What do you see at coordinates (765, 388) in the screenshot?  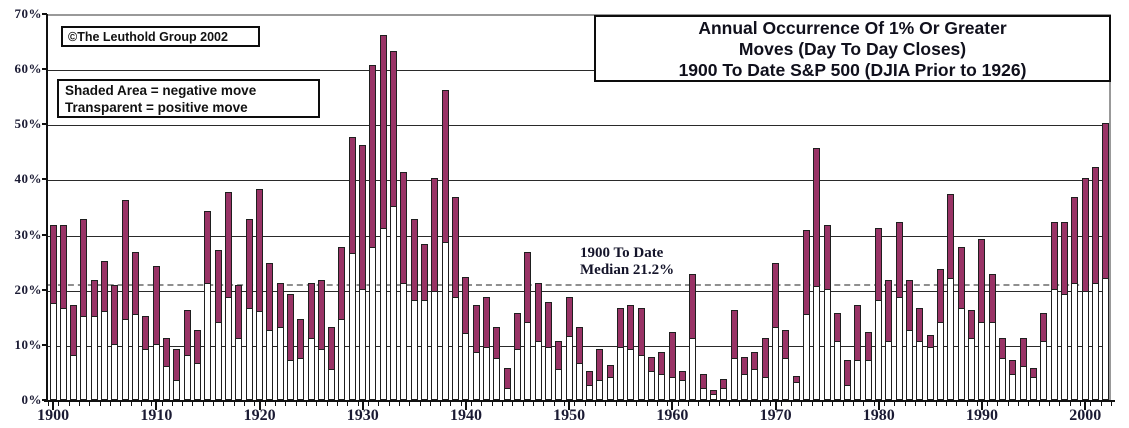 I see `bar-1969-positive` at bounding box center [765, 388].